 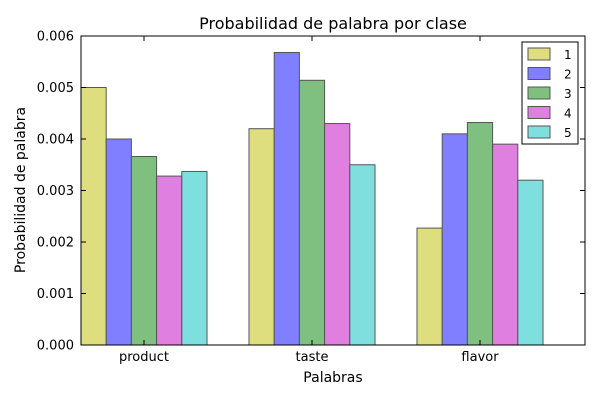 I want to click on legend-label-5: 5, so click(x=568, y=133).